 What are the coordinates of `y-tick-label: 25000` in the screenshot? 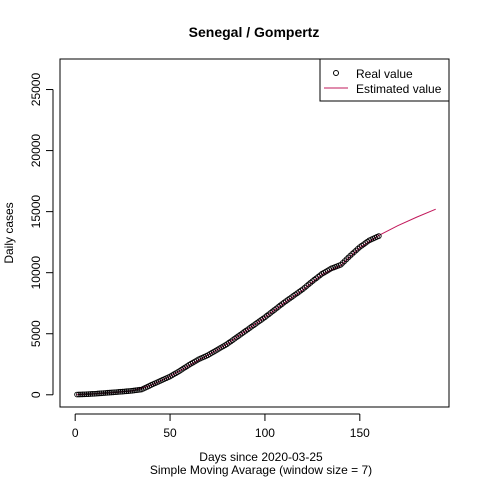 It's located at (36, 90).